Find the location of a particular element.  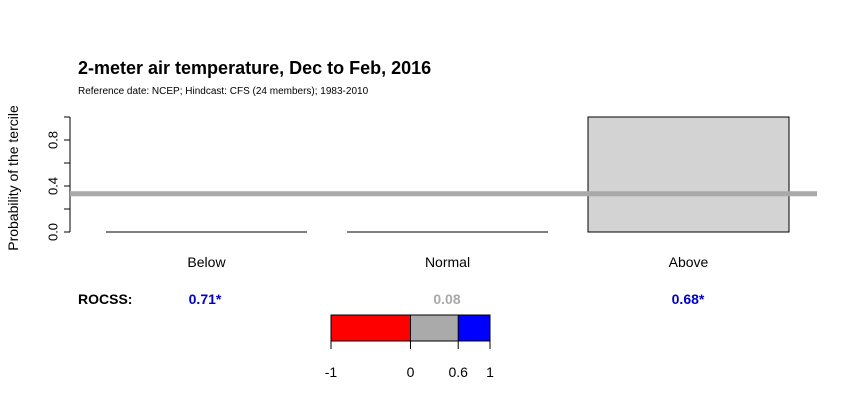

colorbar-tick-label-0: -1 is located at coordinates (331, 372).